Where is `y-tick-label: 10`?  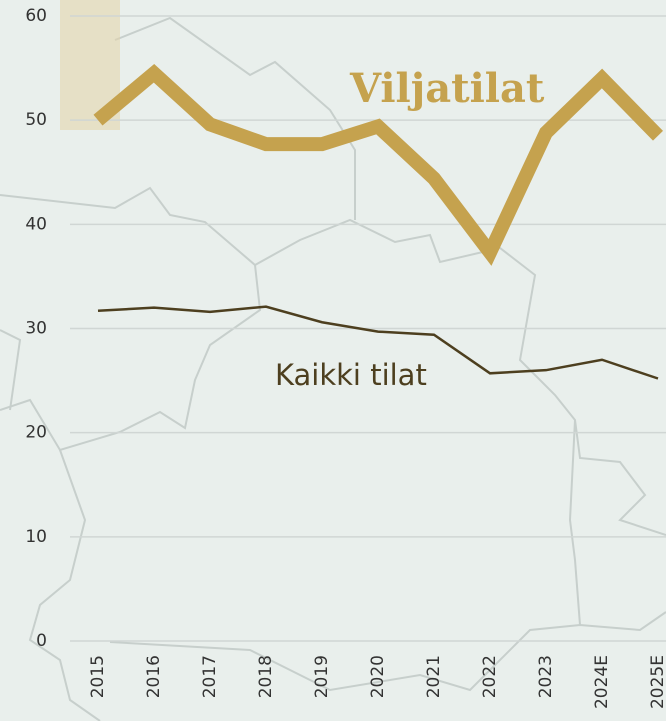
y-tick-label: 10 is located at coordinates (36, 537).